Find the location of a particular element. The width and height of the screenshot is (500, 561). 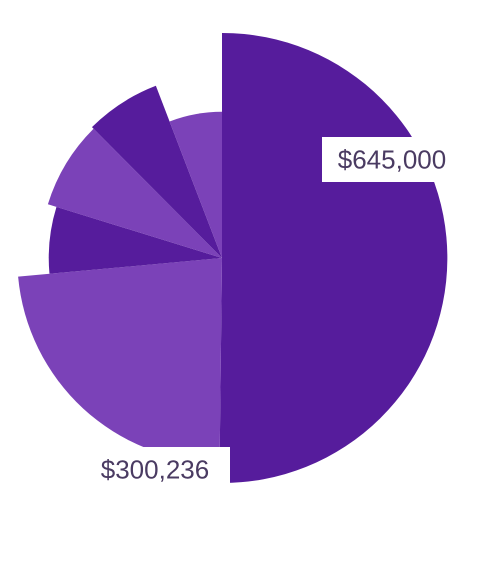

slice-label-2: $300,236 is located at coordinates (155, 469).